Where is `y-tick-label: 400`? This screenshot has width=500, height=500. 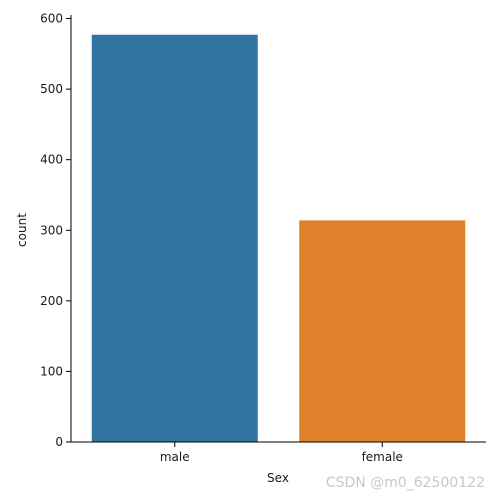
y-tick-label: 400 is located at coordinates (51, 160).